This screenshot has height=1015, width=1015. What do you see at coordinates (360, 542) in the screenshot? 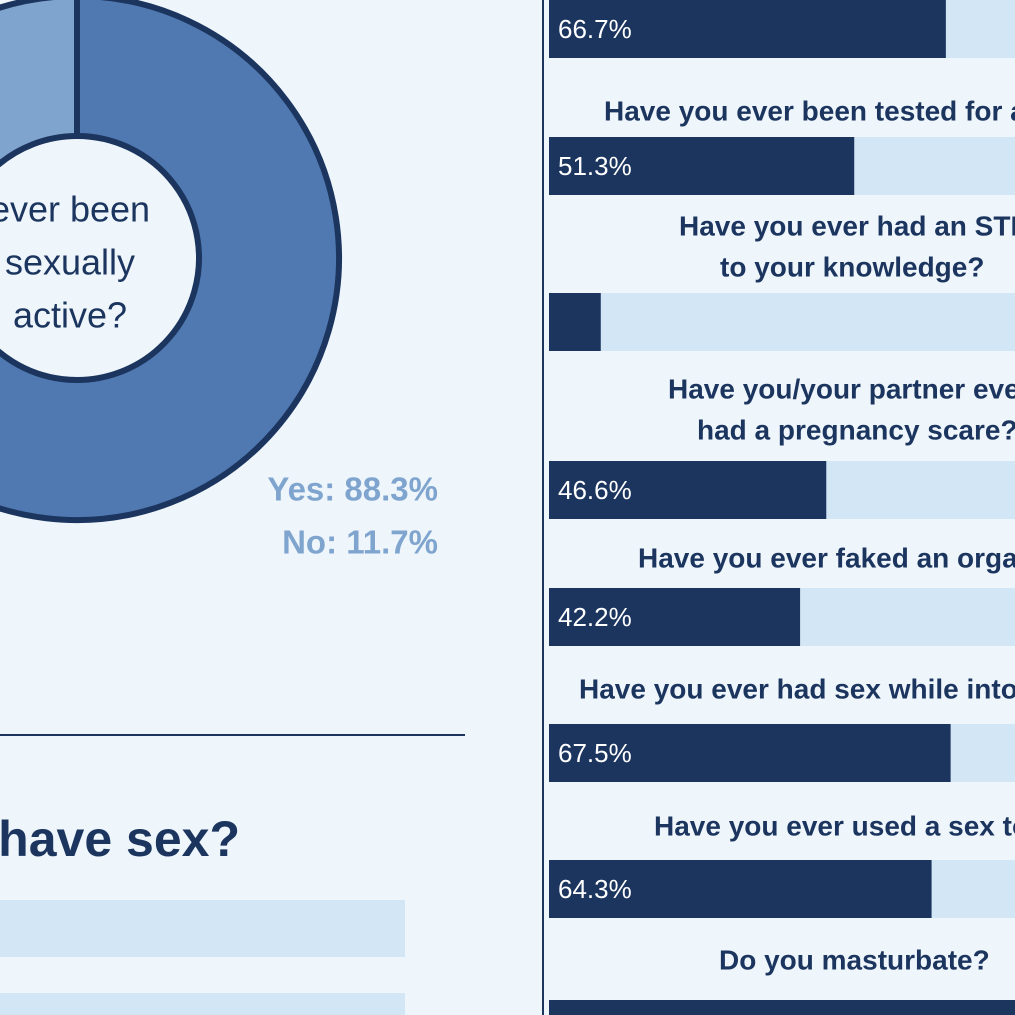
I see `legend-label: No: 11.7%` at bounding box center [360, 542].